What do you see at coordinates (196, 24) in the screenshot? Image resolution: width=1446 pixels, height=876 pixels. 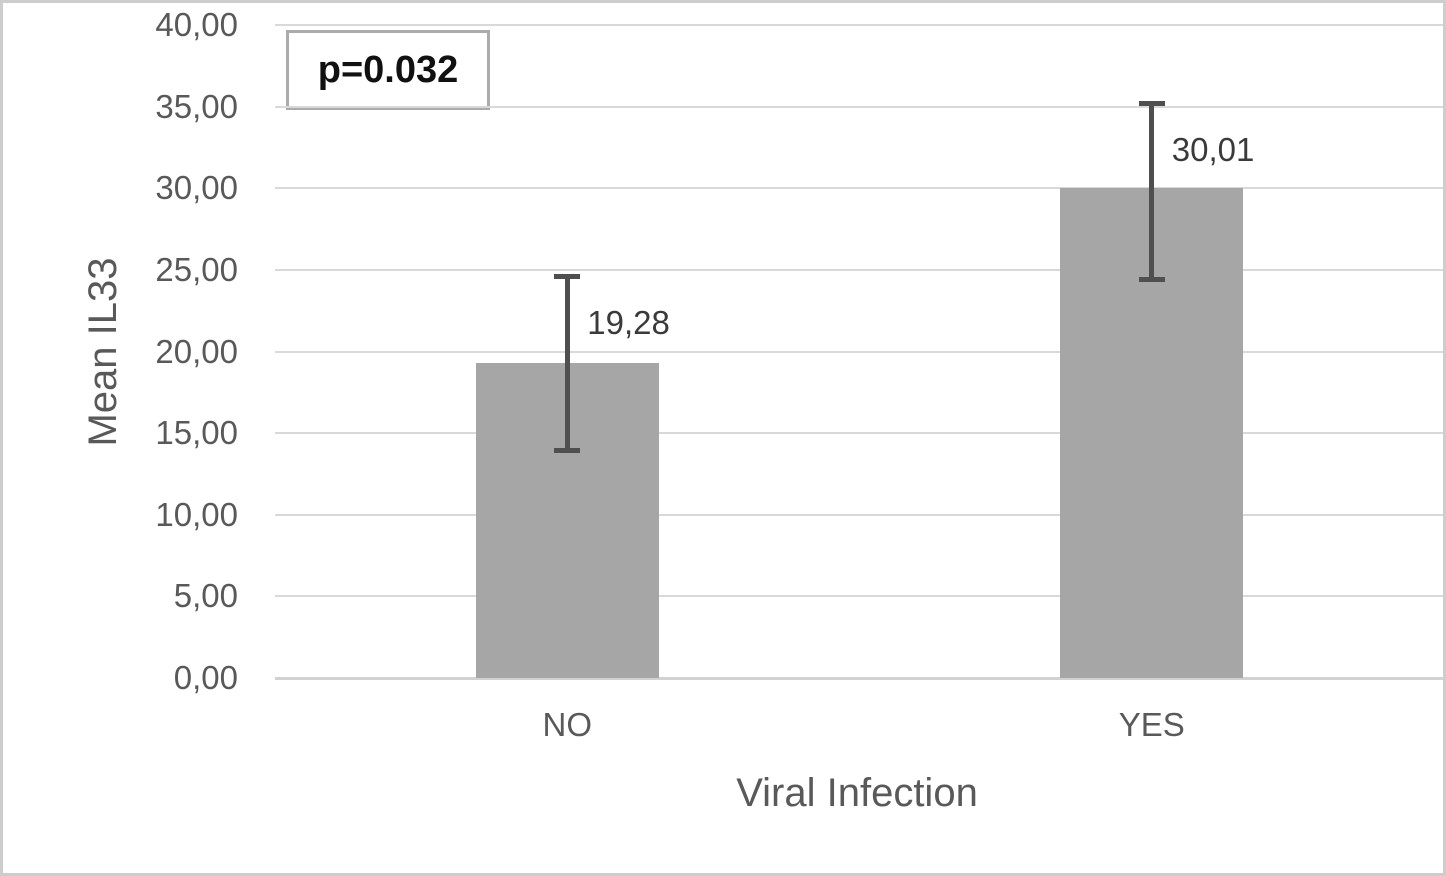 I see `y-axis-tick-label: 40,00` at bounding box center [196, 24].